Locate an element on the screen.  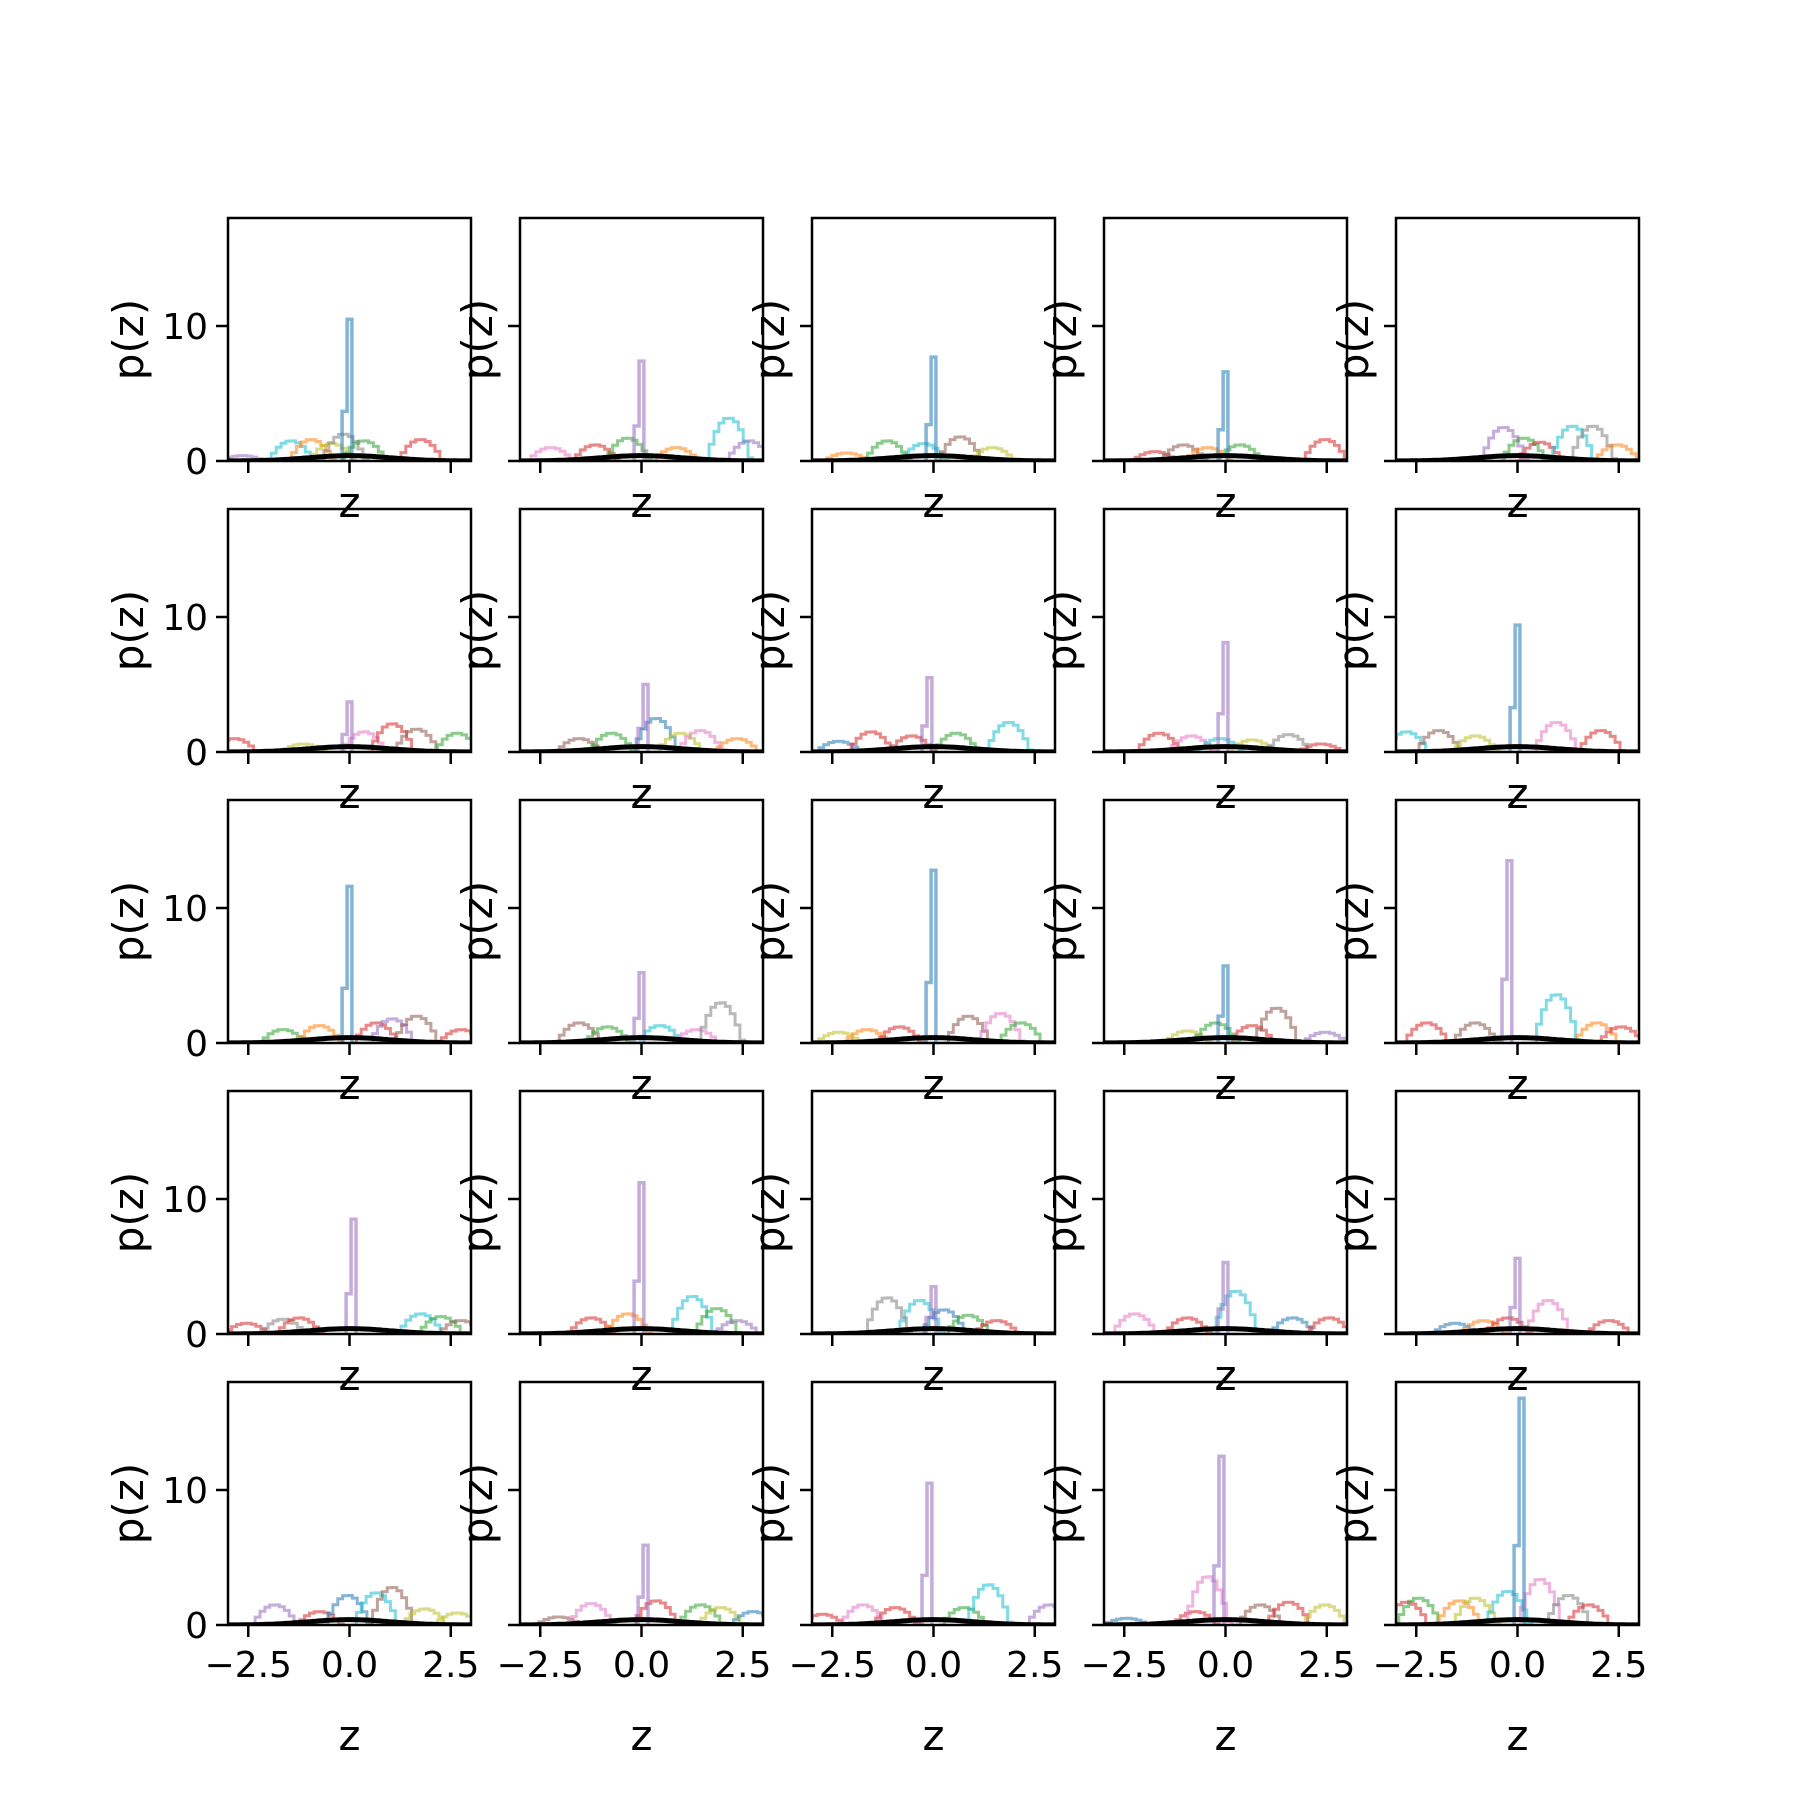
panel-3-2: z p(z) is located at coordinates (609, 953).